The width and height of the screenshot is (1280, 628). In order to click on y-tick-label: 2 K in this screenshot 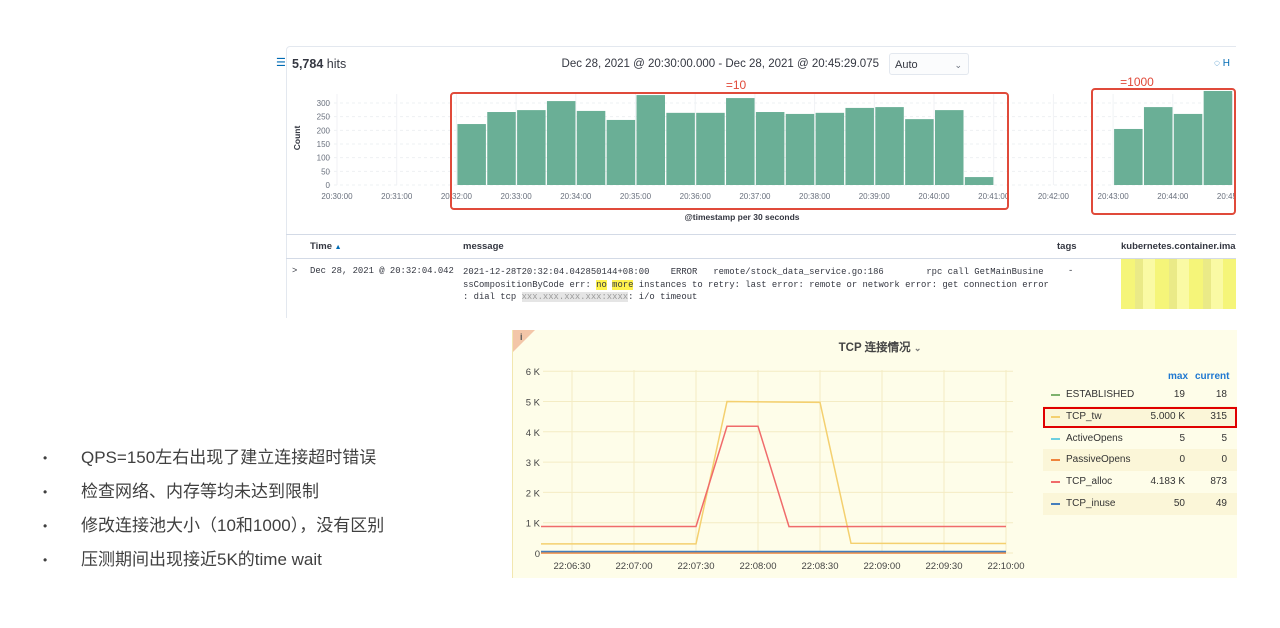, I will do `click(533, 493)`.